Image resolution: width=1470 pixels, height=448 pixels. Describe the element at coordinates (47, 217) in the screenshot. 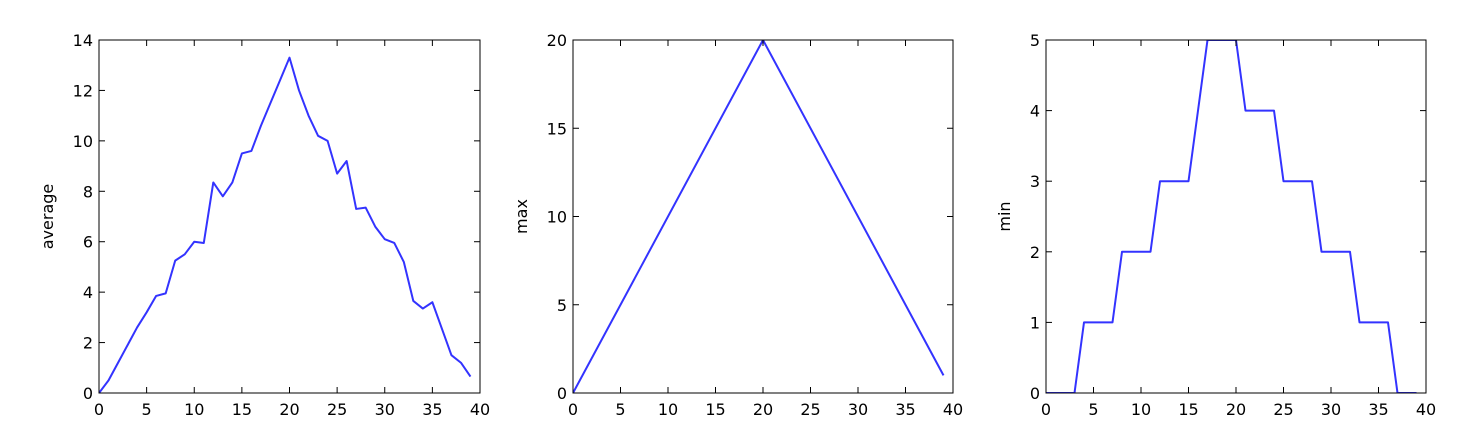

I see `y-axis-label: average` at that location.